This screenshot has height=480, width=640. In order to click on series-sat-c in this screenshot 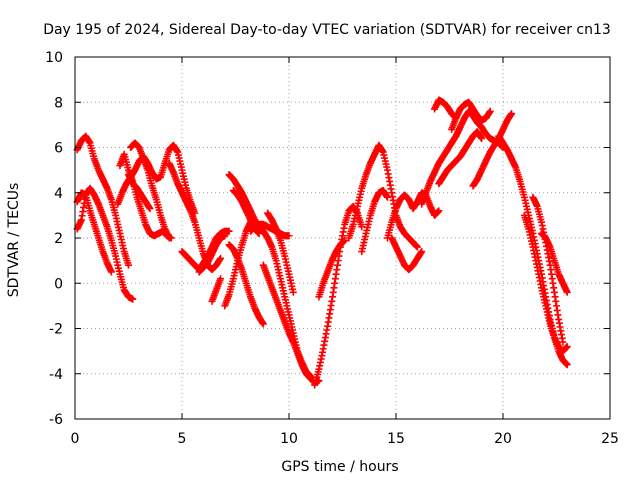, I will do `click(105, 243)`.